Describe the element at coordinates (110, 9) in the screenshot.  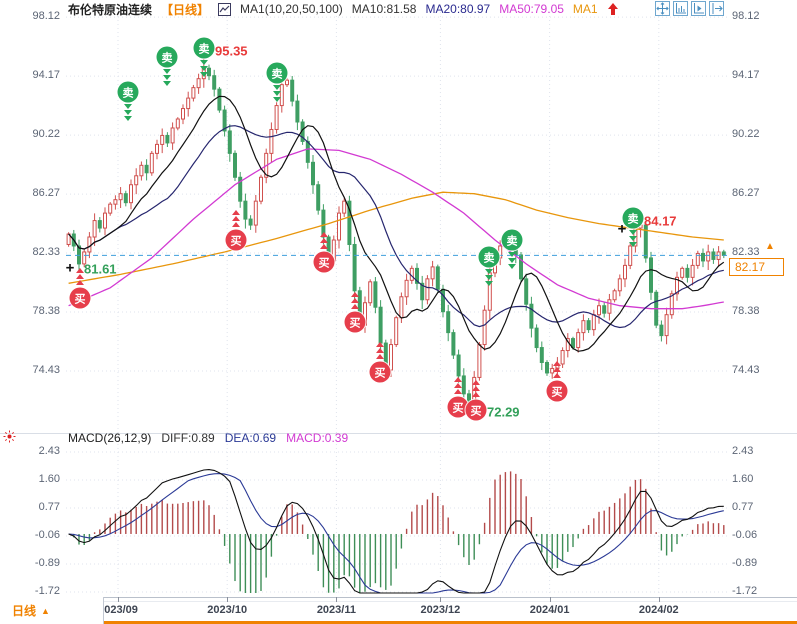
I see `instrument-title: 布伦特原油连续` at that location.